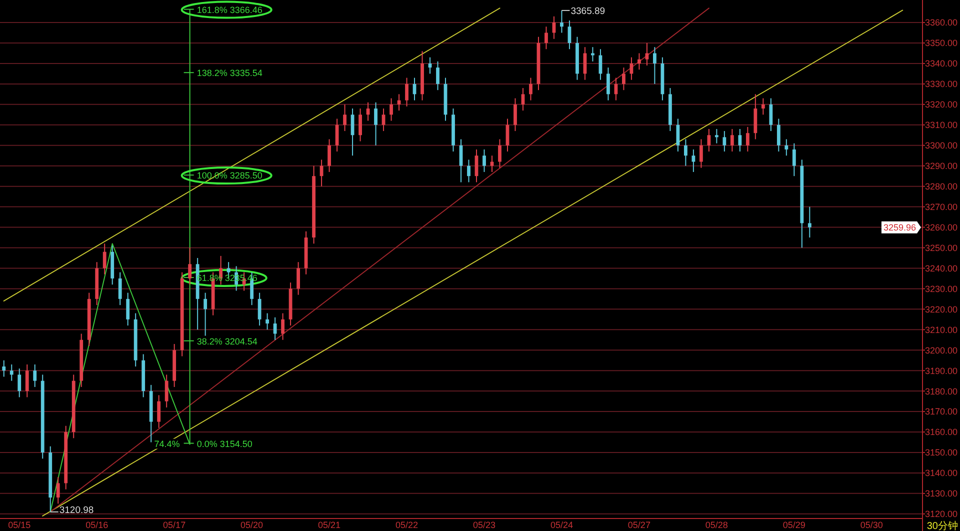 The image size is (960, 531). I want to click on ref-line-label: 161.8% 3366.46, so click(229, 9).